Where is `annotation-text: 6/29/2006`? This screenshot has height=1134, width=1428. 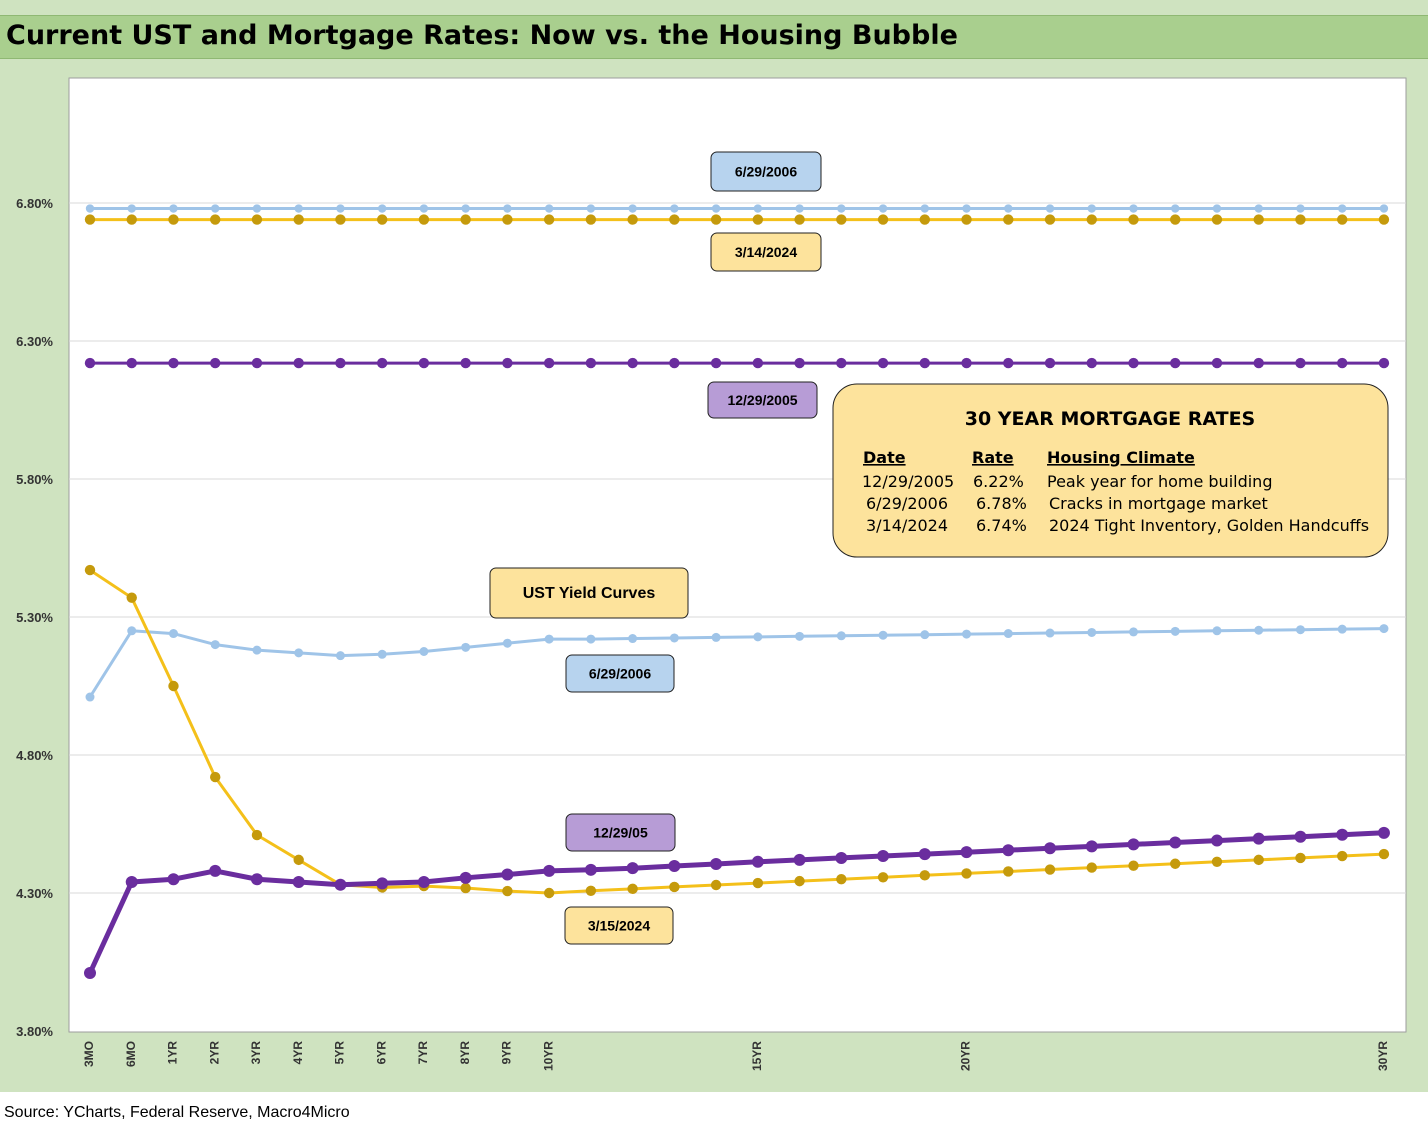 annotation-text: 6/29/2006 is located at coordinates (620, 674).